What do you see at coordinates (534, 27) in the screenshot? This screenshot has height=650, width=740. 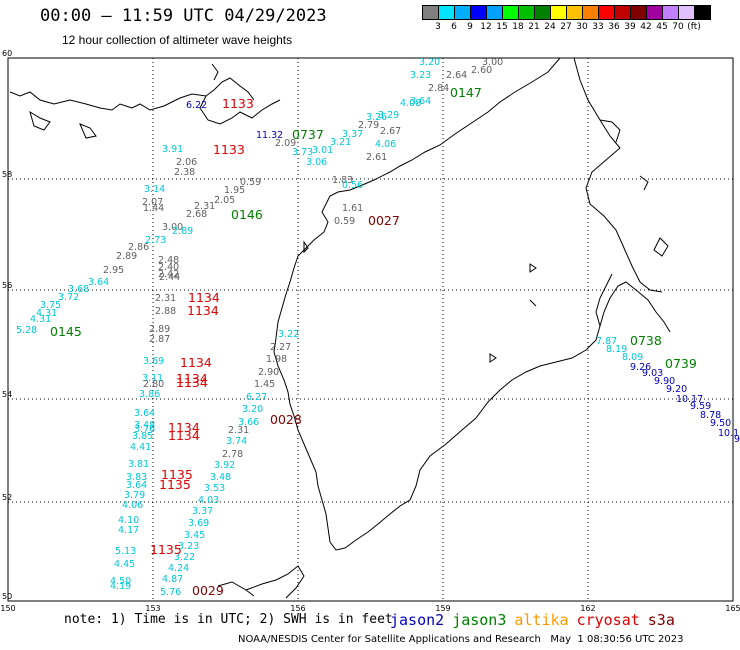 I see `color-scale-label: 21` at bounding box center [534, 27].